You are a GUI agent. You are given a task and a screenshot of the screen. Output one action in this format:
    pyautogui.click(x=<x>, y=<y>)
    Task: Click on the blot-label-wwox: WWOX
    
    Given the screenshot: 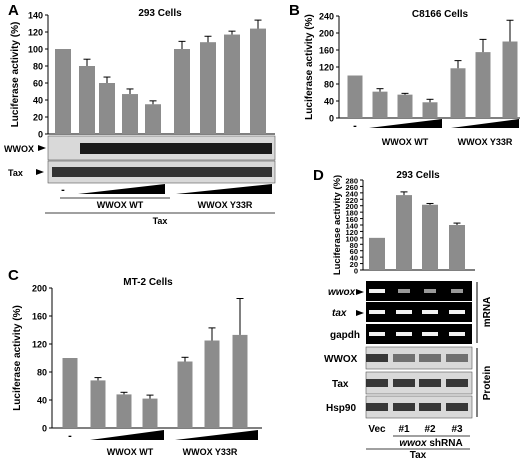 What is the action you would take?
    pyautogui.click(x=19, y=149)
    